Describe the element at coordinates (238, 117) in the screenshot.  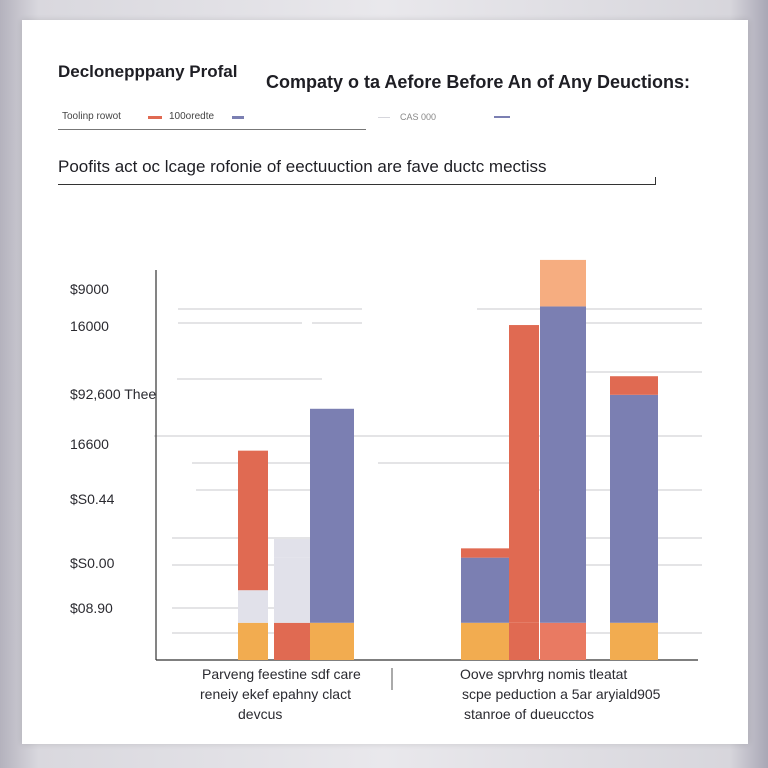
I see `legend-swatch-purple` at that location.